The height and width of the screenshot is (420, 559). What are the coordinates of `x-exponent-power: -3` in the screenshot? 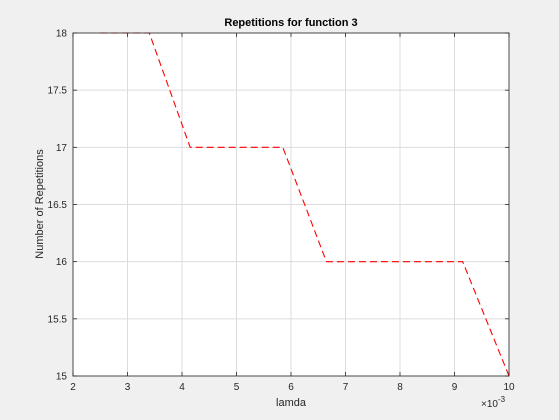 It's located at (502, 399).